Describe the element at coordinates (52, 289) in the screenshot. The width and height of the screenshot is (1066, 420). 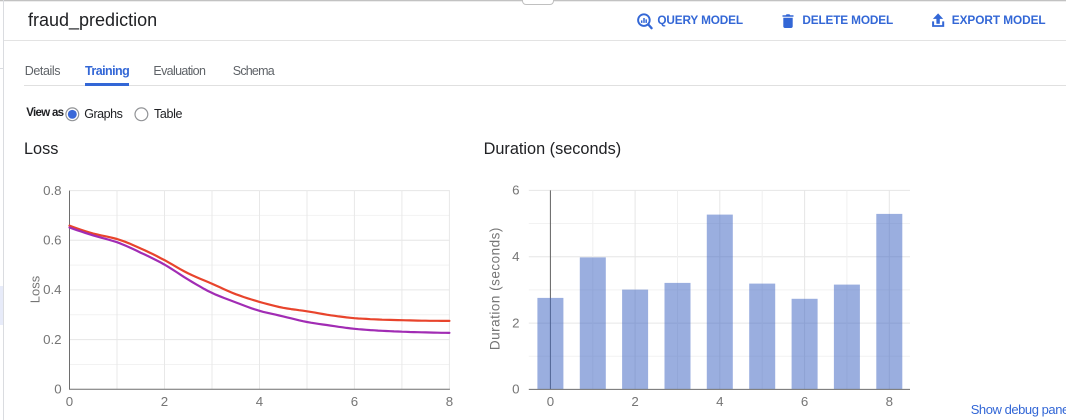
I see `svg-text: 0.4` at that location.